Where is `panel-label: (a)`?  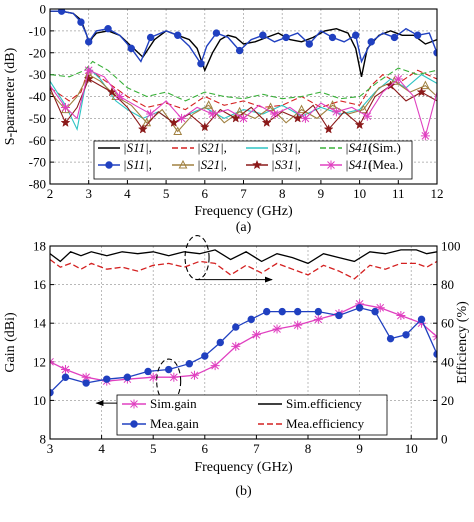 panel-label: (a) is located at coordinates (244, 227).